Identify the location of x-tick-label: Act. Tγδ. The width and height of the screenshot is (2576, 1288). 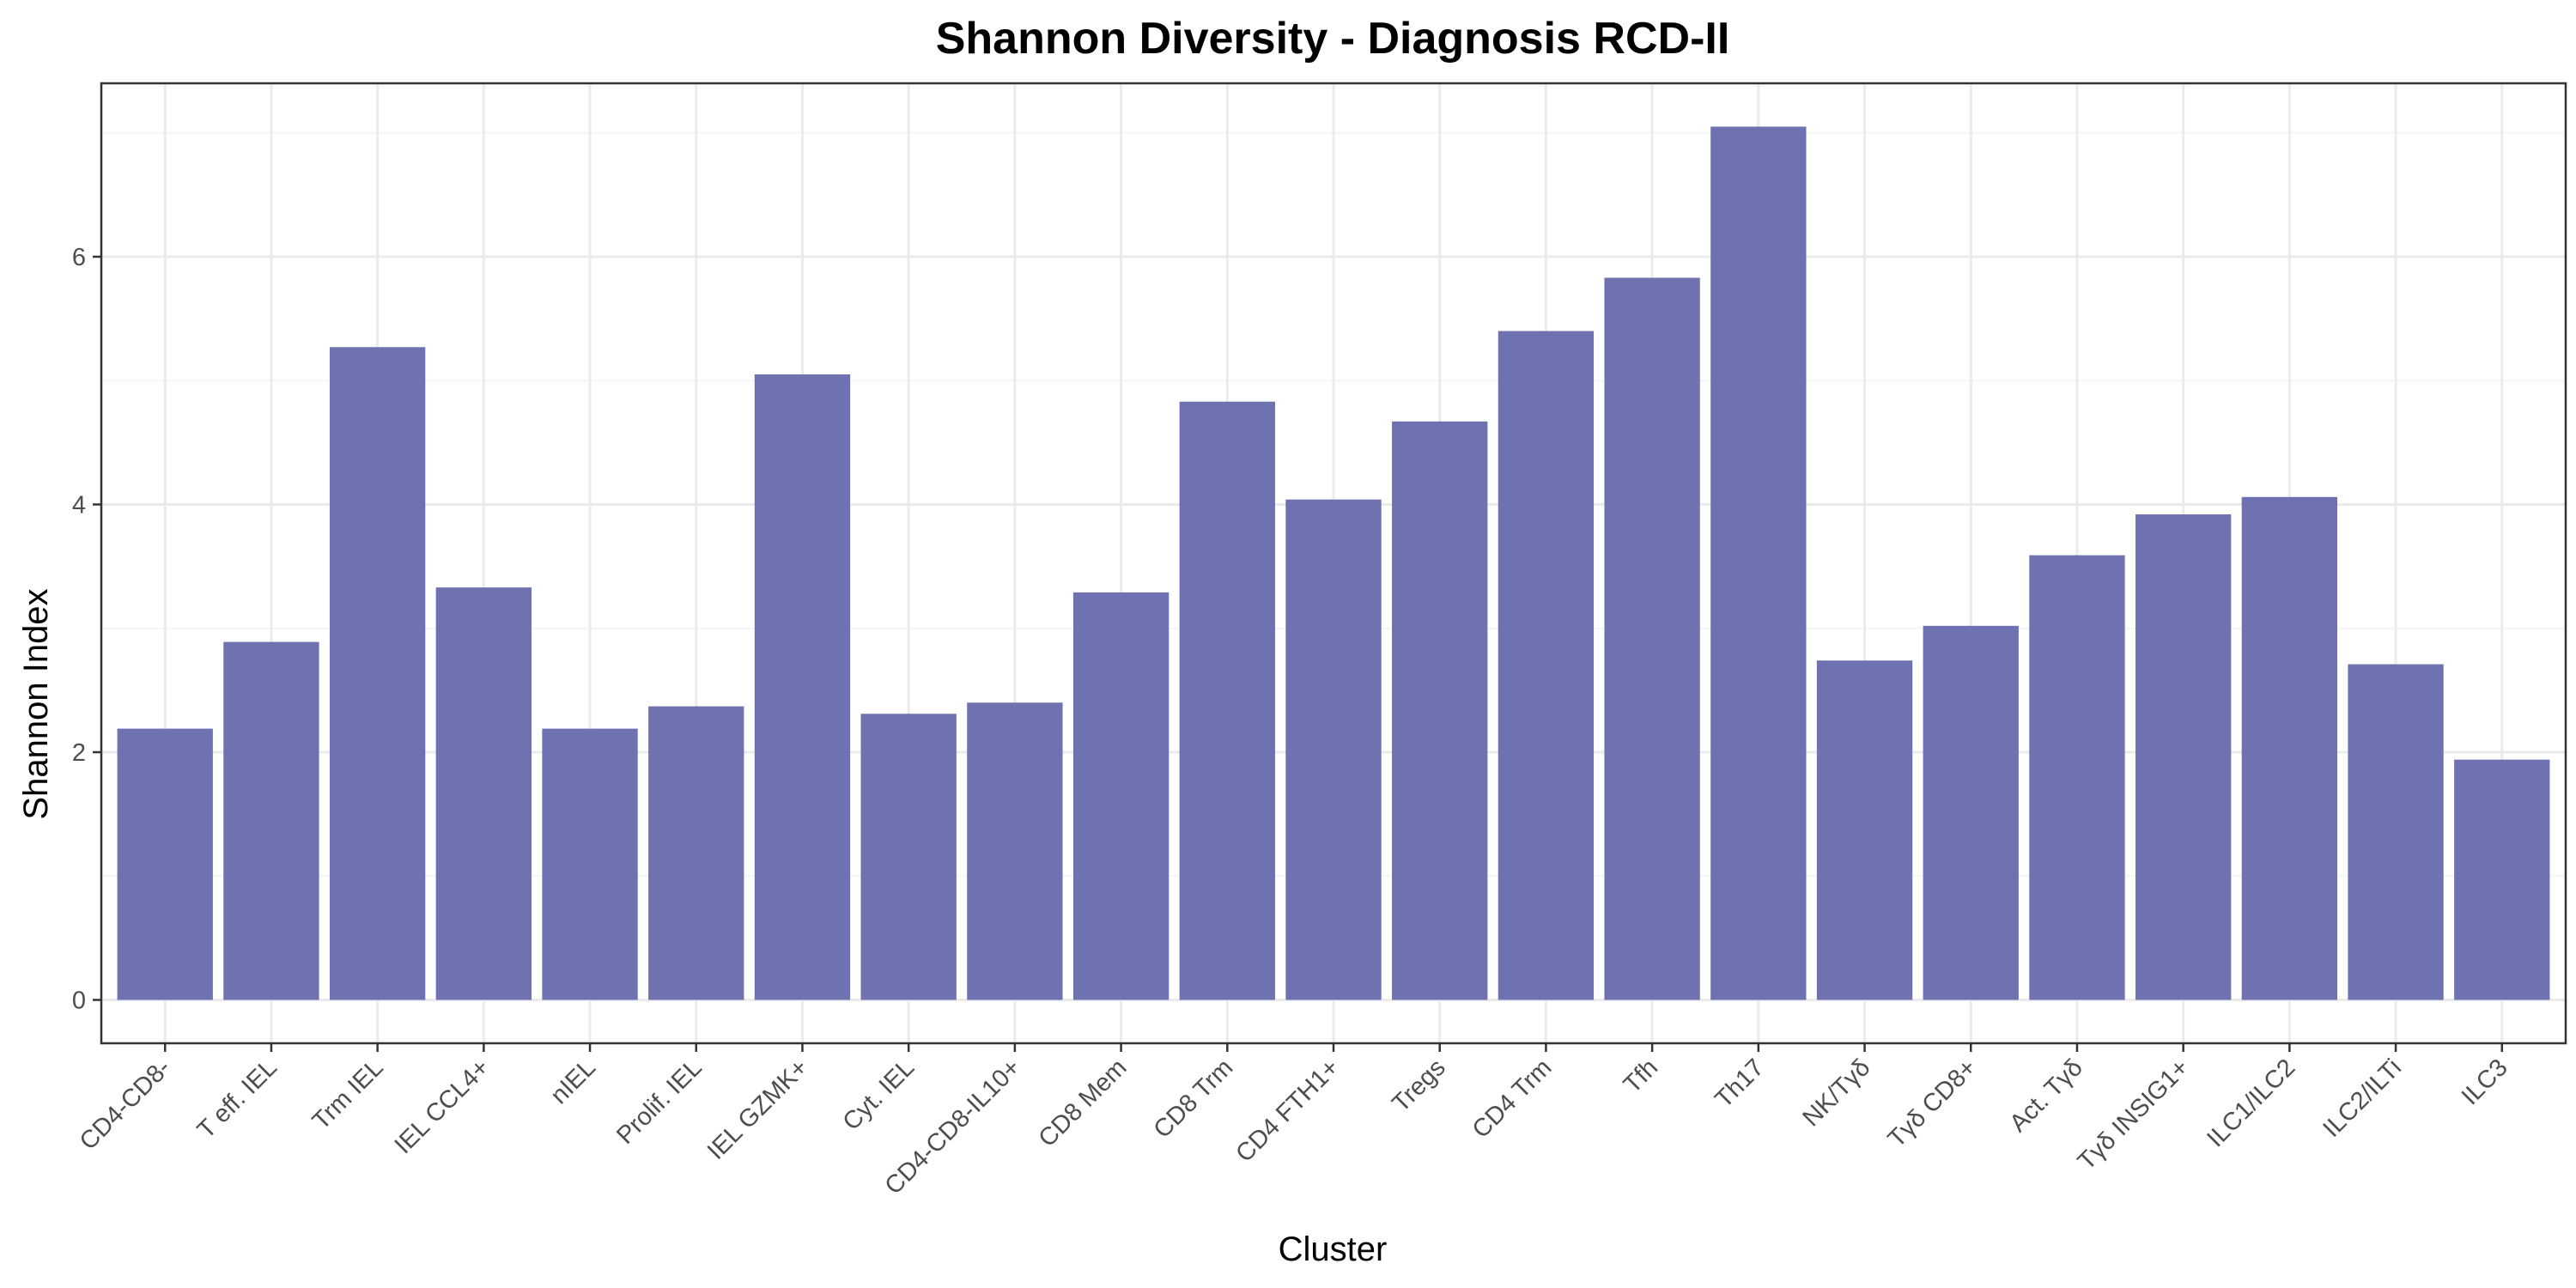
(2046, 1096).